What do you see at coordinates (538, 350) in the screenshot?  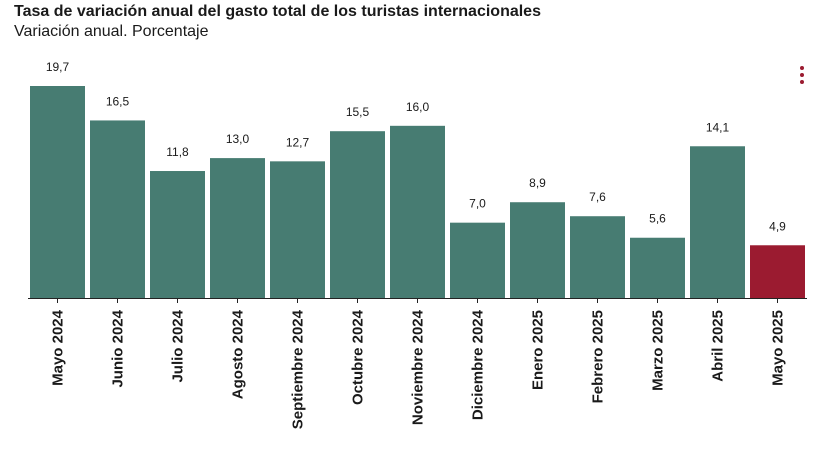 I see `x-tick-label: Enero 2025` at bounding box center [538, 350].